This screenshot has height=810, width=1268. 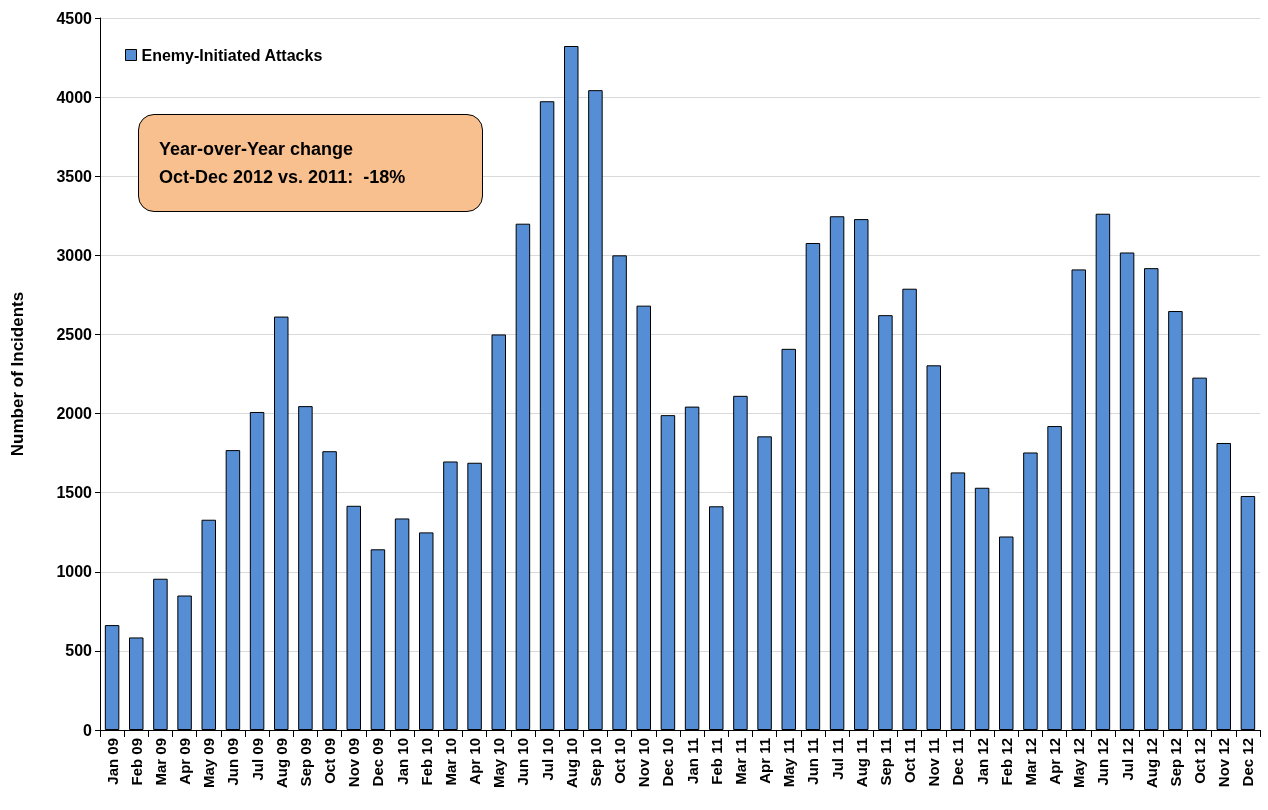 I want to click on x-tick-label: Jan 09, so click(x=112, y=761).